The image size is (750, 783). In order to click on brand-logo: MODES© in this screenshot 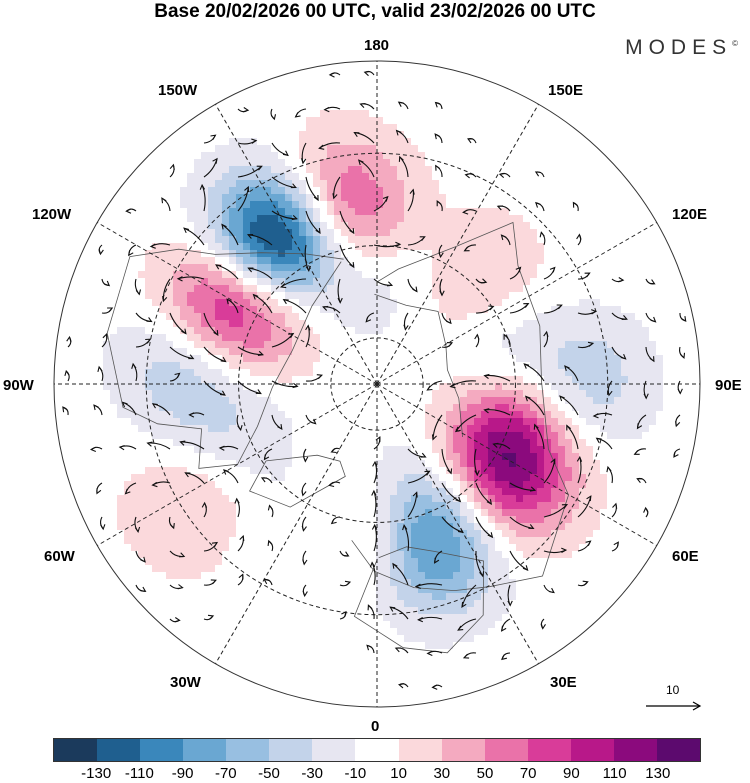, I will do `click(681, 48)`.